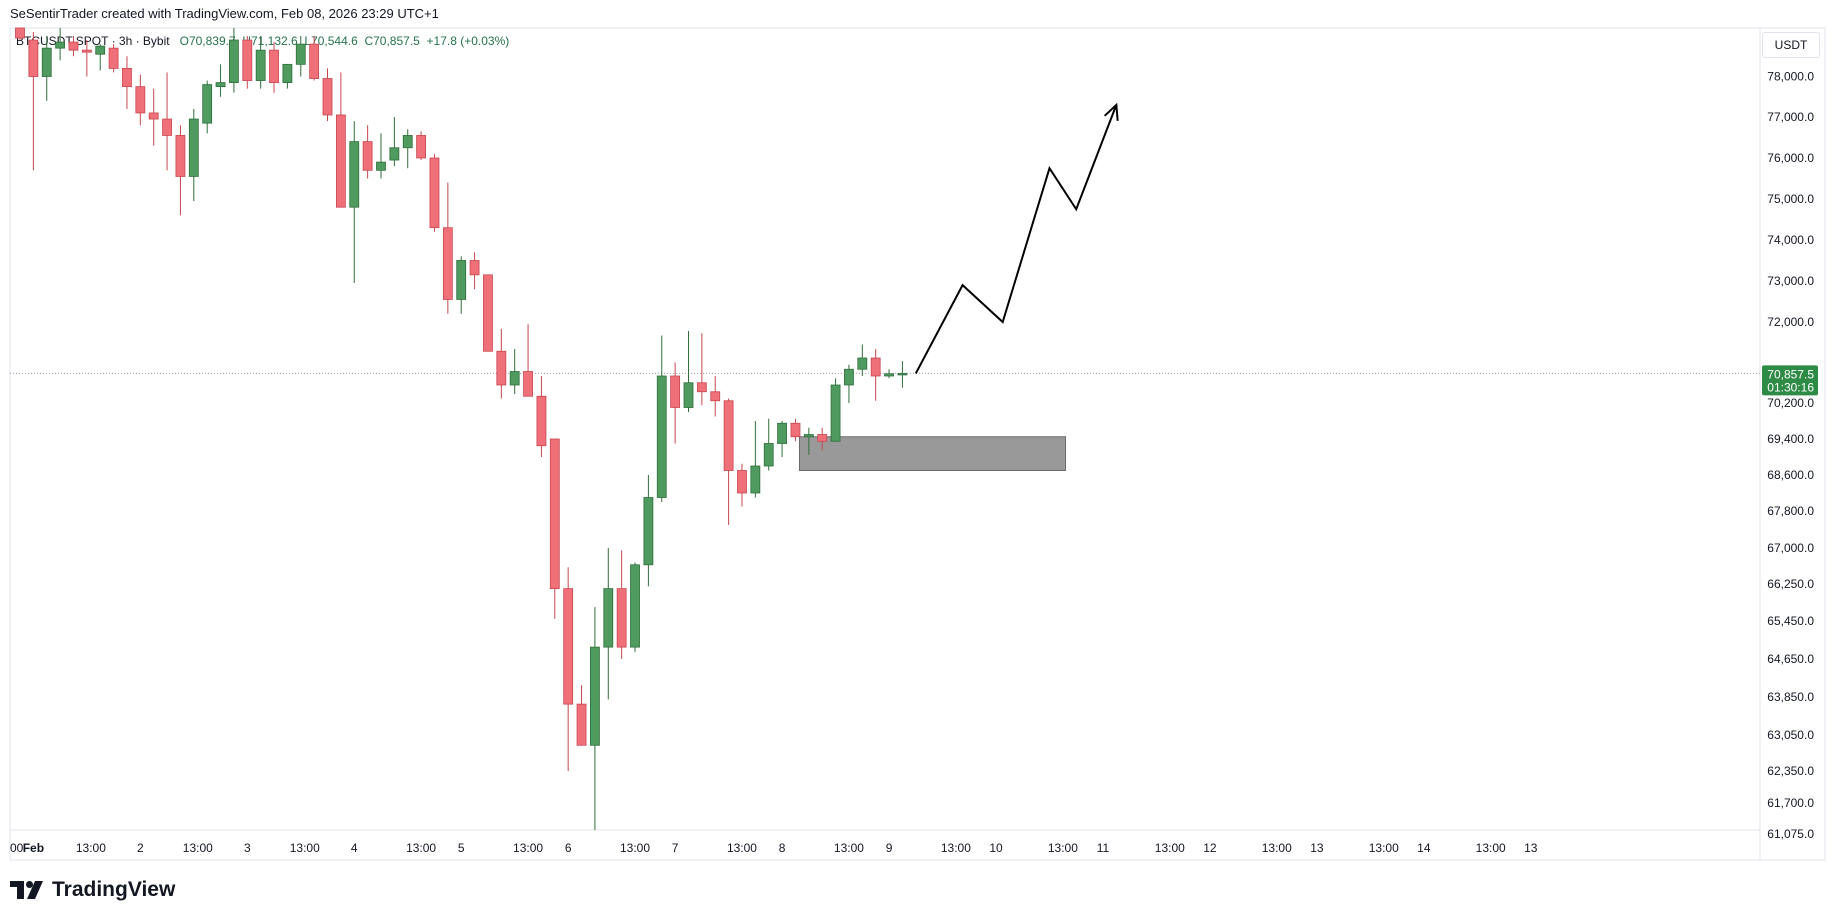 This screenshot has width=1835, height=921. I want to click on price-tick-label: 67,800.0, so click(1790, 511).